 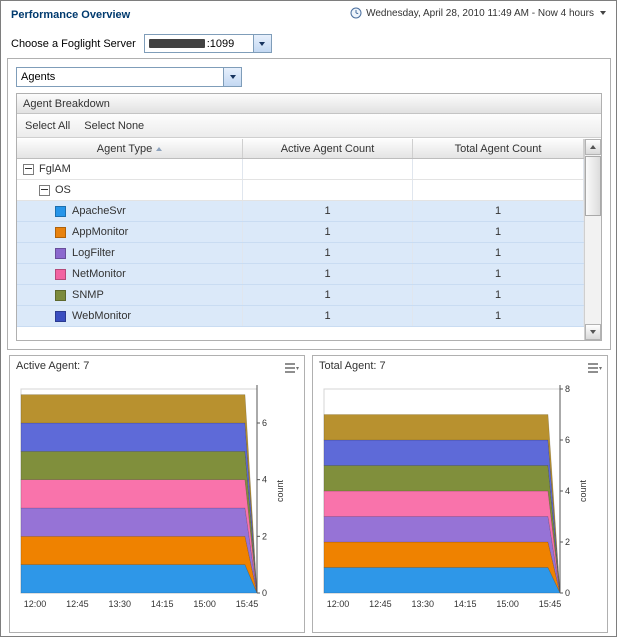 I want to click on table-row-agent: NetMonitor 1 1, so click(x=300, y=274).